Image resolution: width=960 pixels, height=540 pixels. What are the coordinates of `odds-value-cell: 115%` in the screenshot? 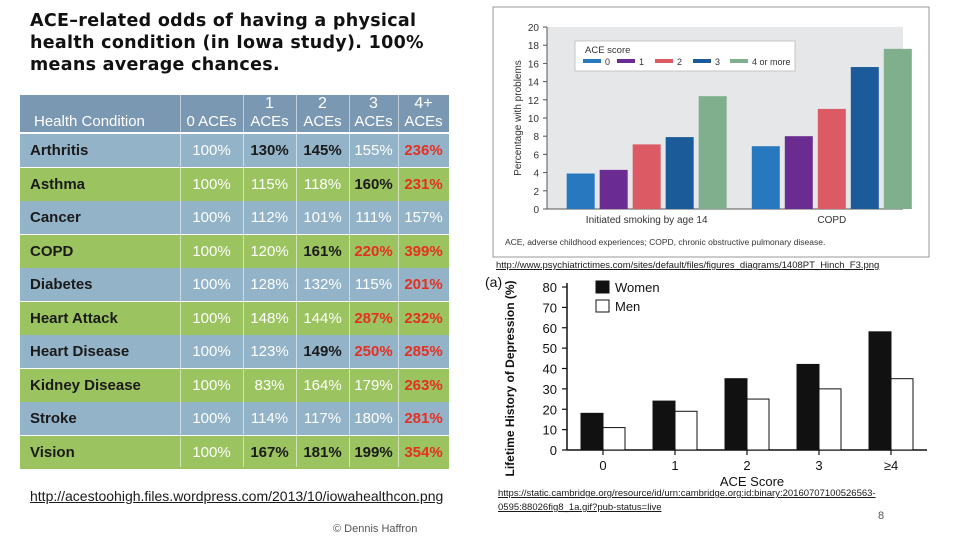 It's located at (269, 184).